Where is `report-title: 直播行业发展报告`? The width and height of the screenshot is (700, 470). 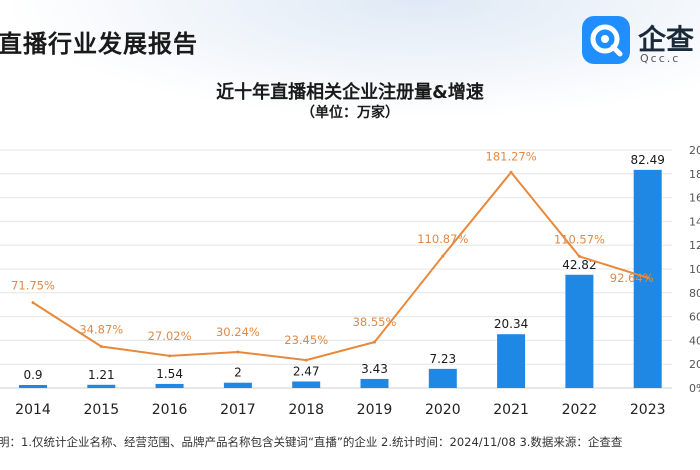 report-title: 直播行业发展报告 is located at coordinates (99, 44).